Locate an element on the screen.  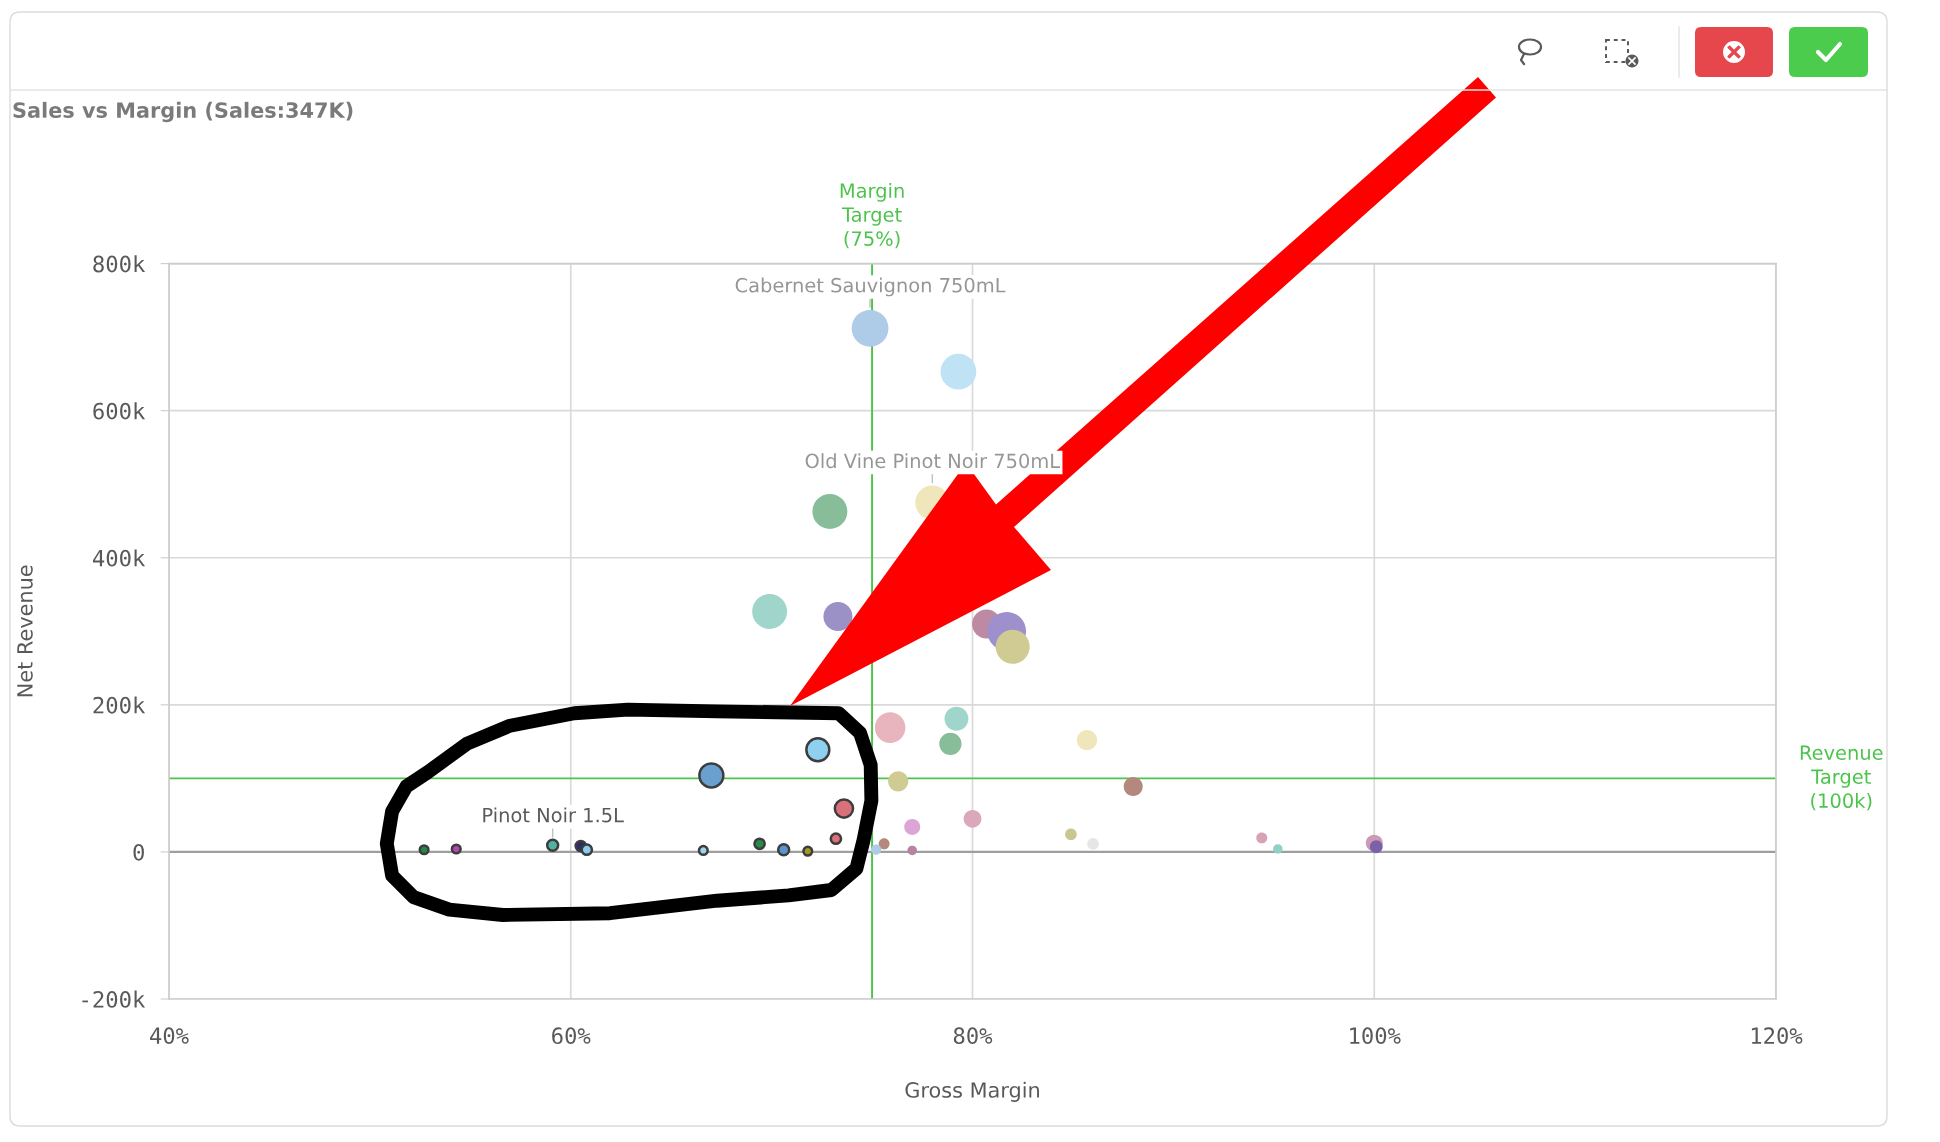
x-axis-title: Gross Margin is located at coordinates (972, 1091).